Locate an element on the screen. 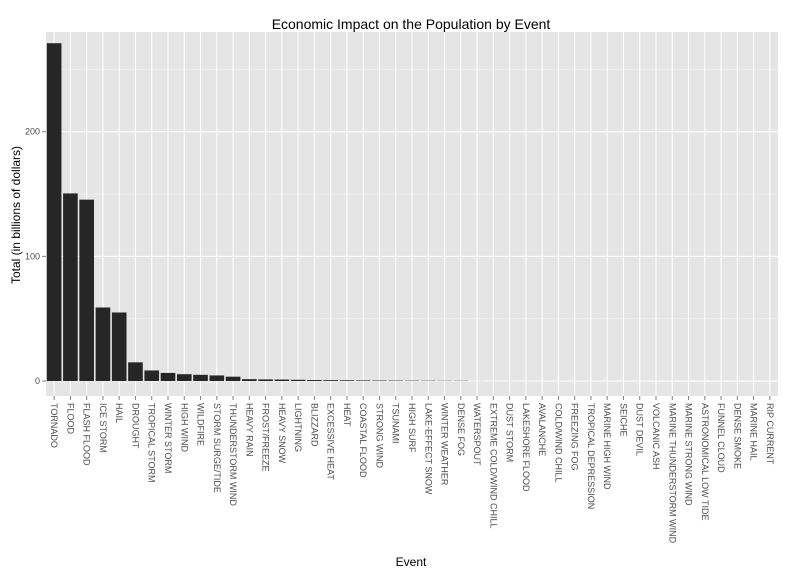 This screenshot has height=576, width=792. x-tick-label: DUST DEVIL is located at coordinates (640, 429).